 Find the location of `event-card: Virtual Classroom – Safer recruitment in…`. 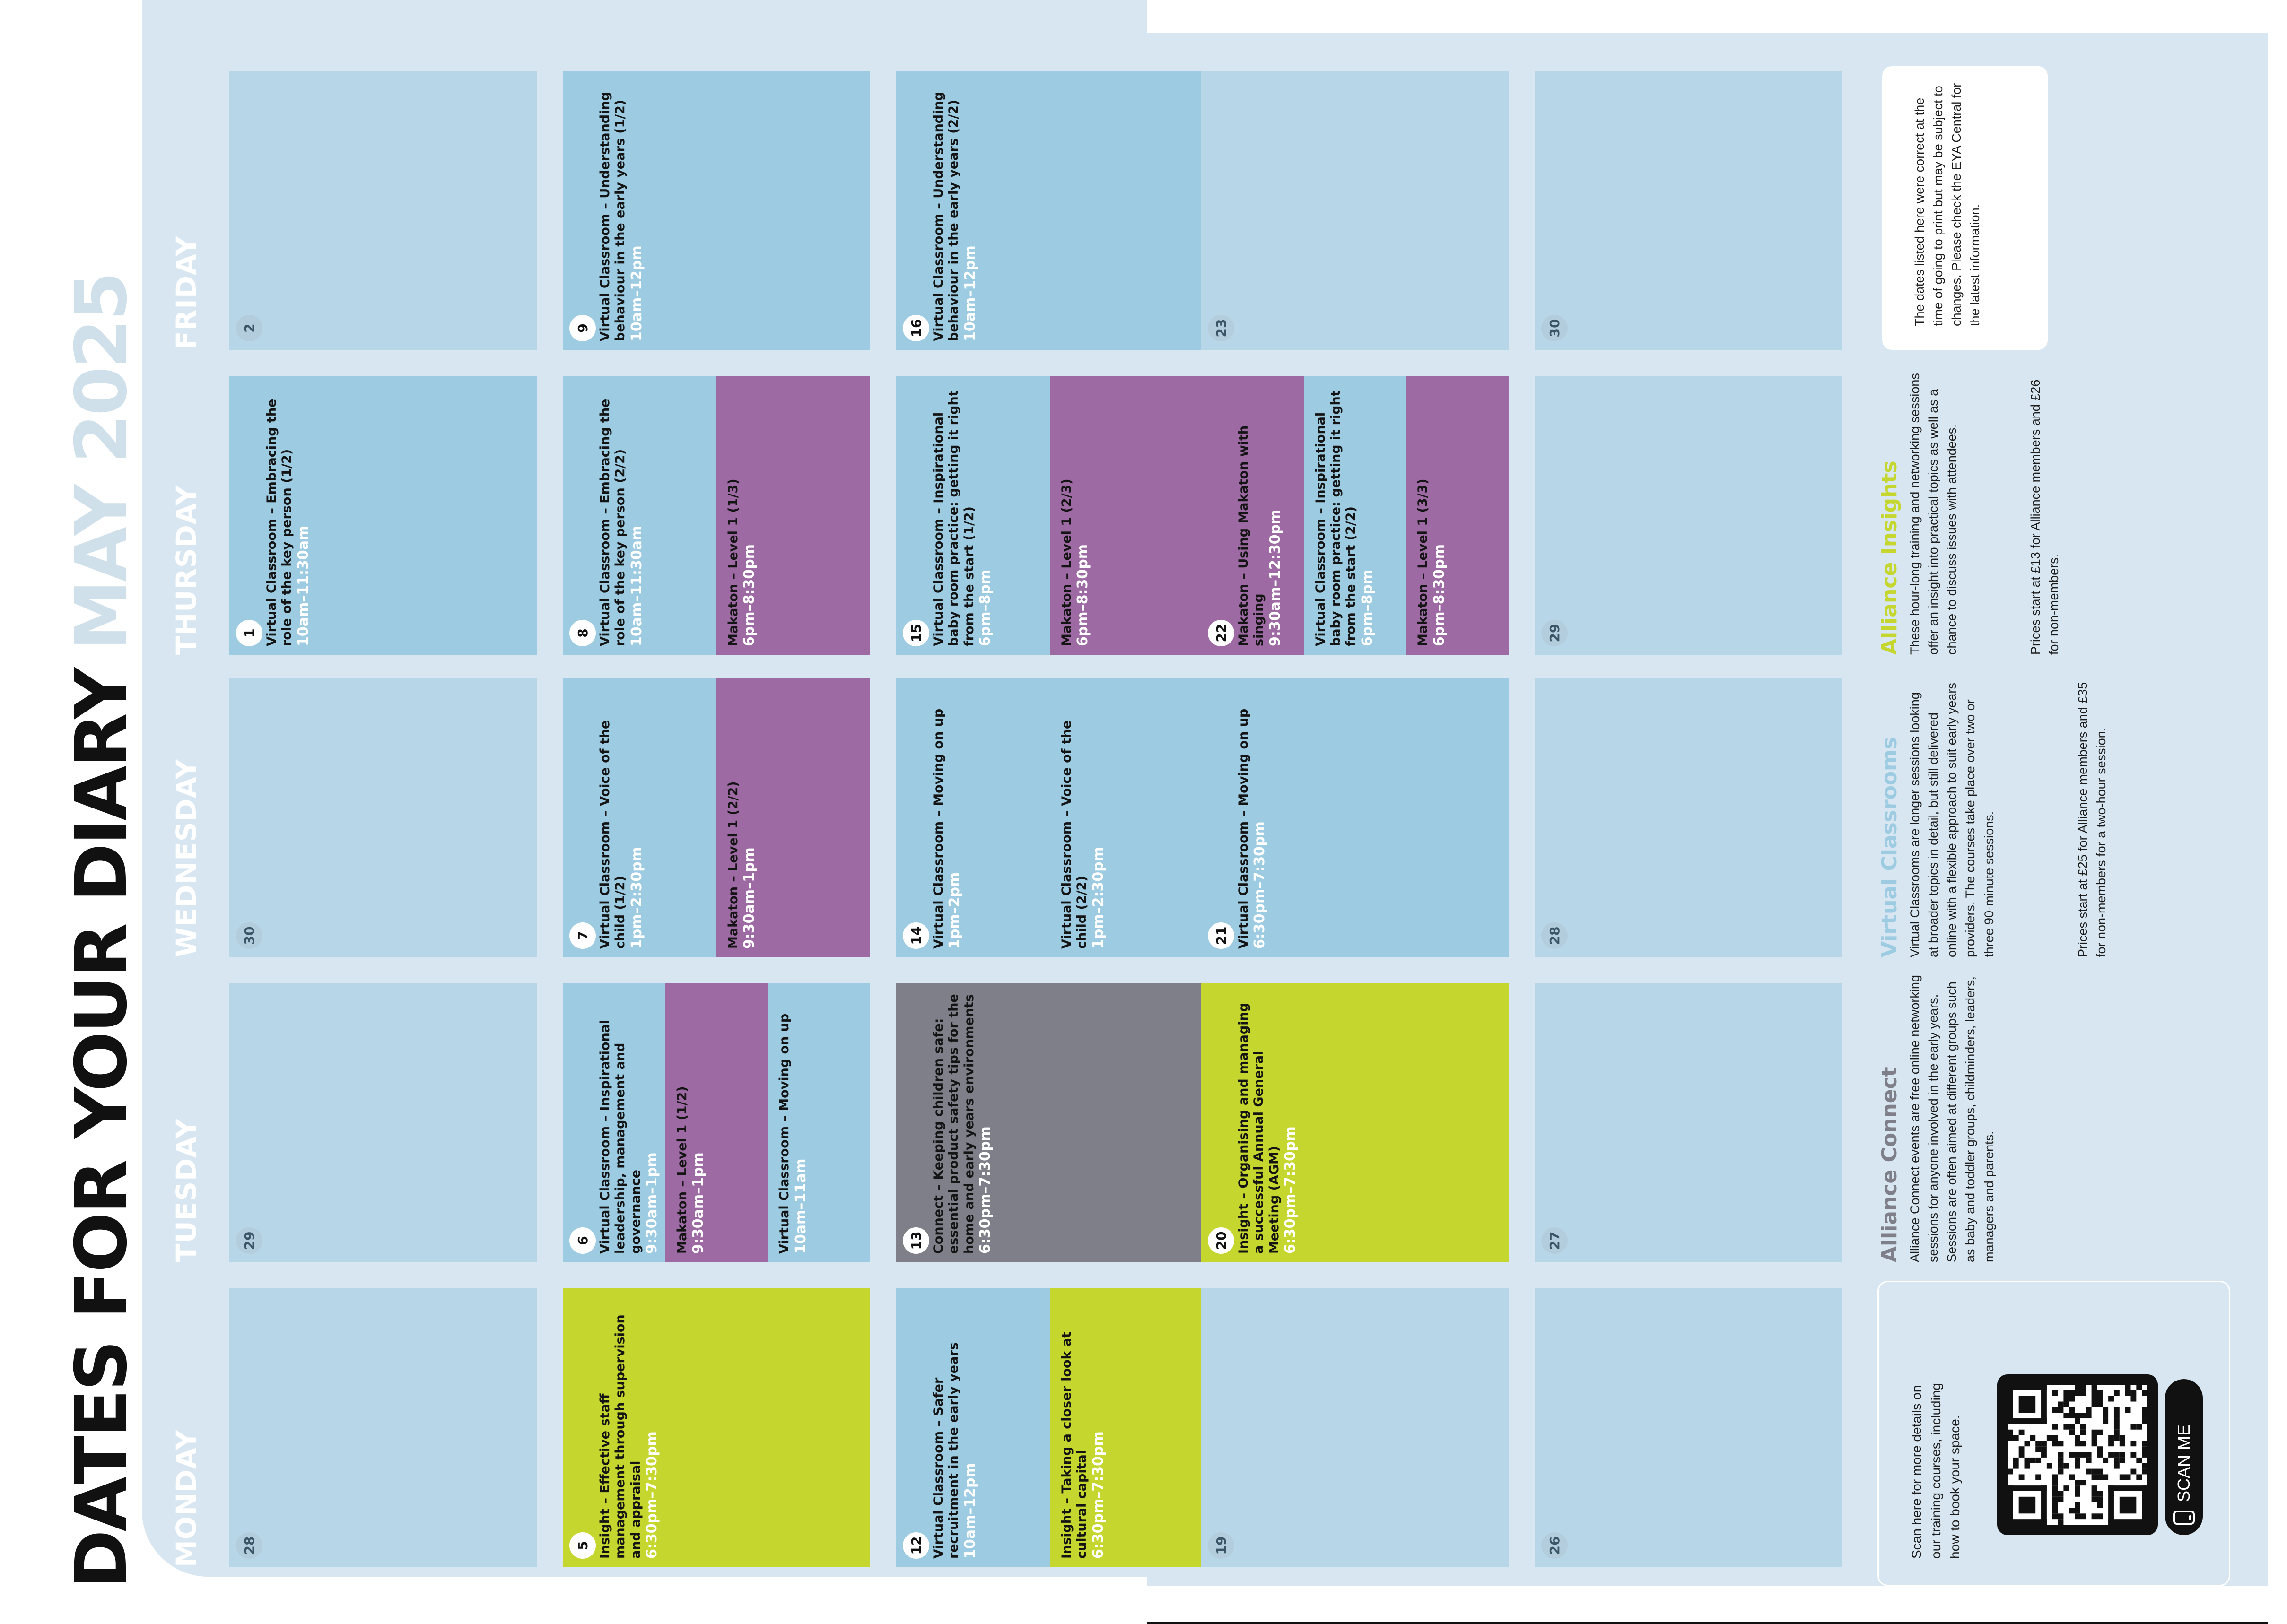

event-card: Virtual Classroom – Safer recruitment in… is located at coordinates (973, 1427).